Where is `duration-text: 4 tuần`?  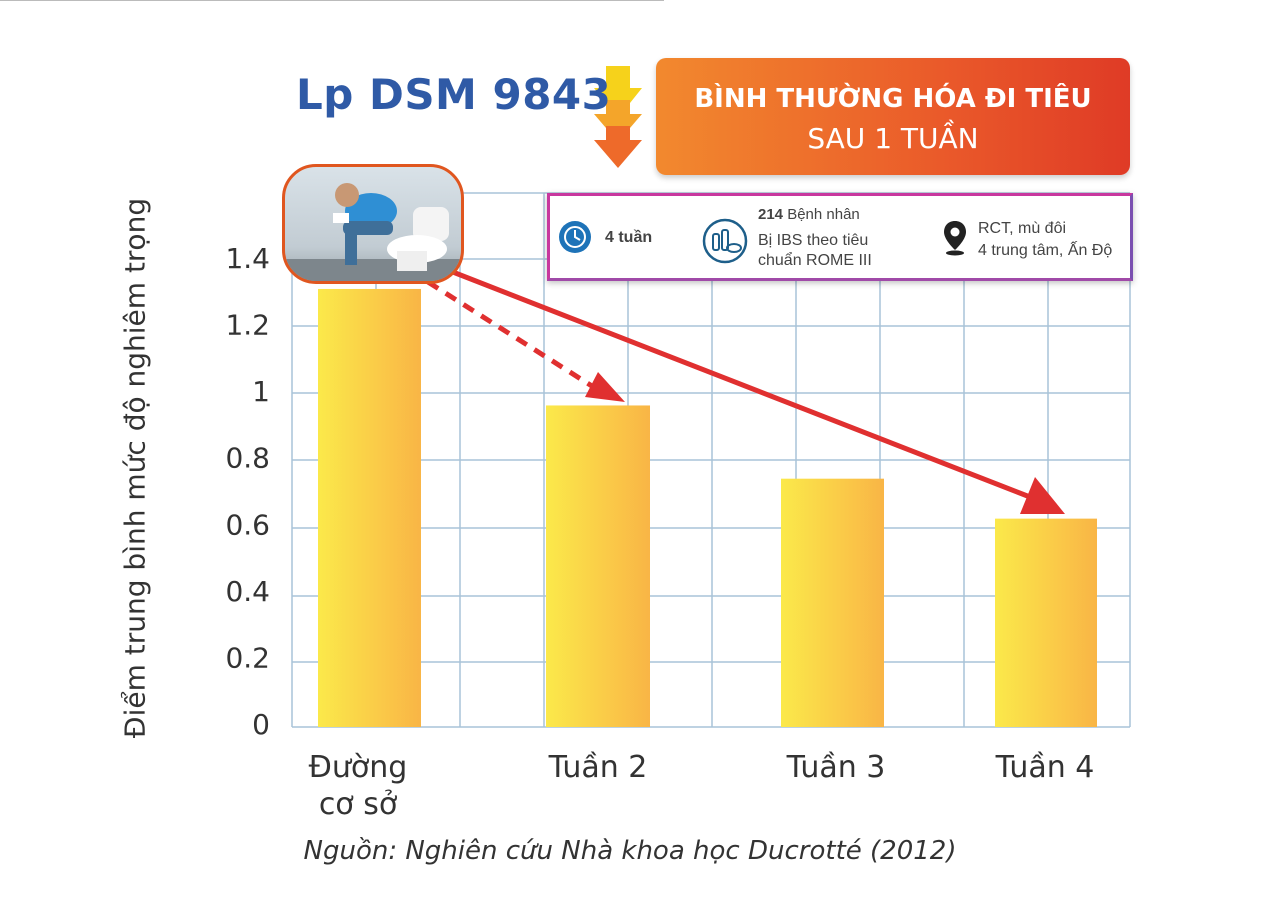
duration-text: 4 tuần is located at coordinates (629, 237).